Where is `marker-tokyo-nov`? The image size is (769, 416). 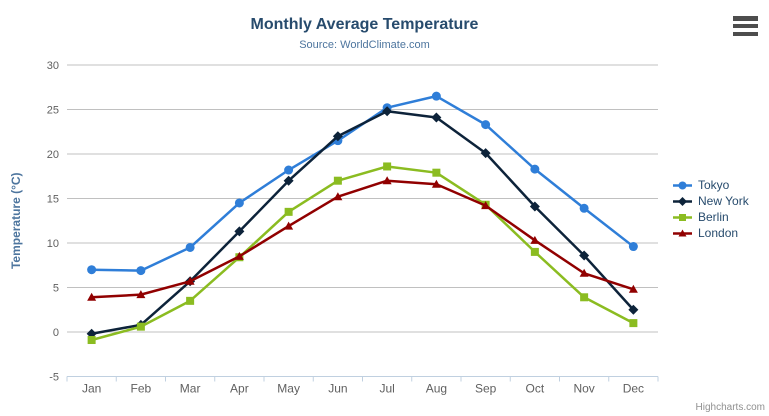
marker-tokyo-nov is located at coordinates (584, 208).